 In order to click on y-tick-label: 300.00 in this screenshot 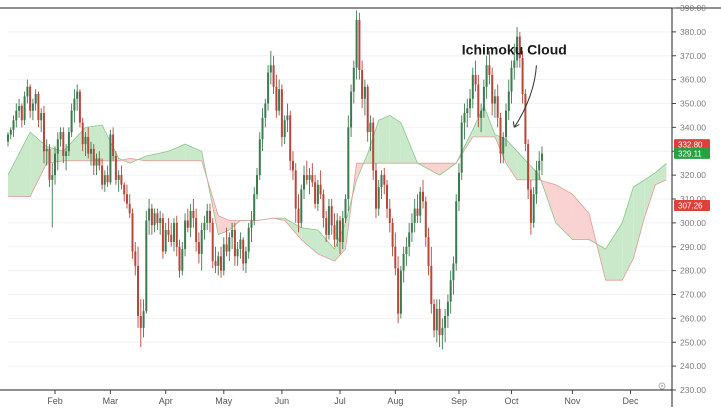, I will do `click(693, 223)`.